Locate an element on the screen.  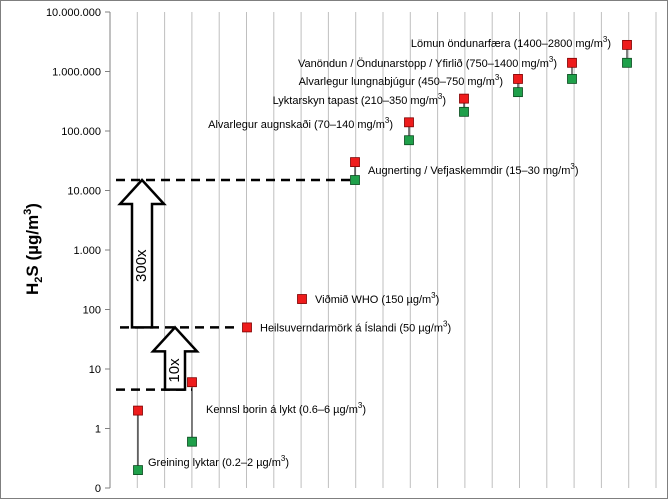
pair-label: Augnerting / Vefjaskemmdir (15–30 mg/m3) is located at coordinates (473, 169).